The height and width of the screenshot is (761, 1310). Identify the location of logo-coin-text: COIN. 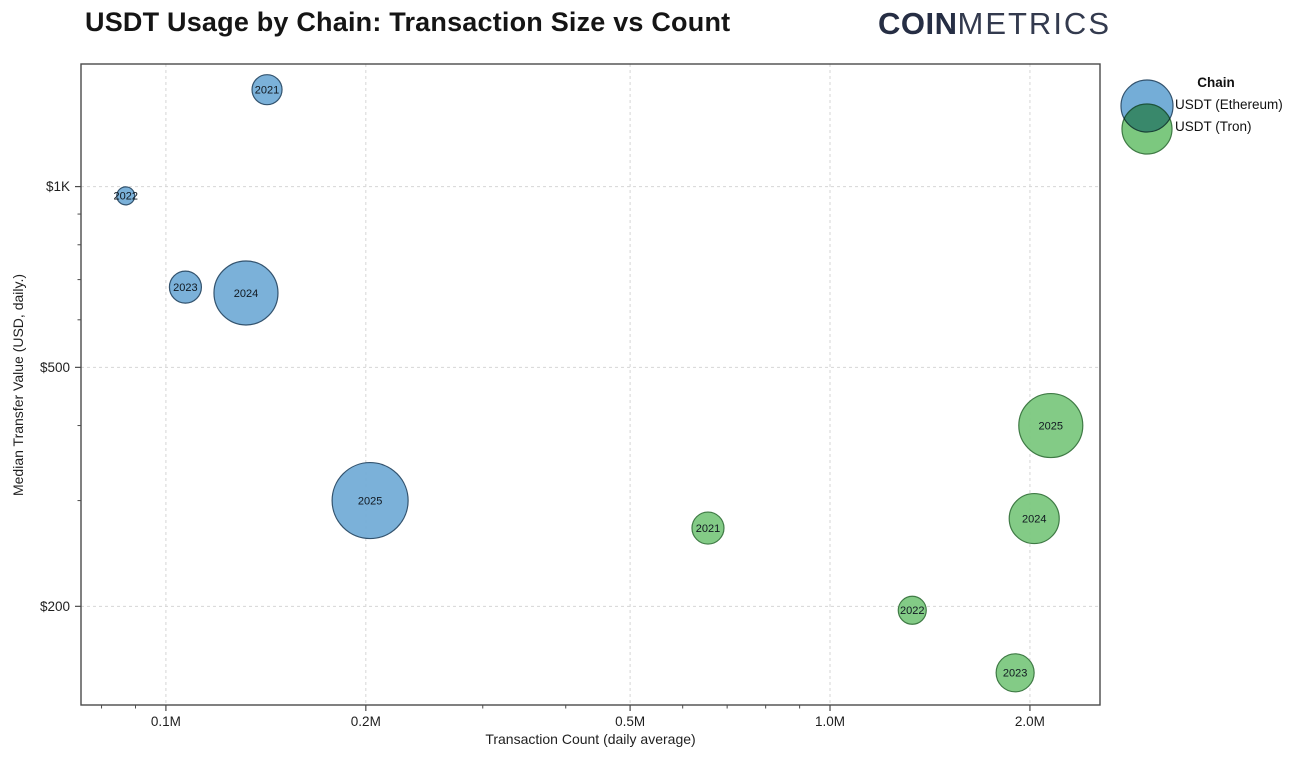
(918, 23).